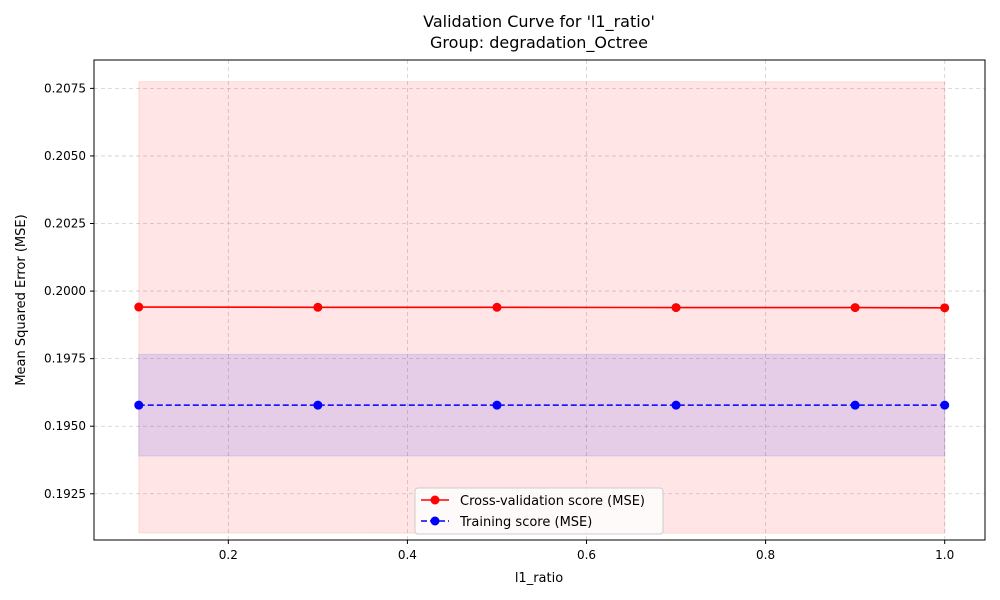 The image size is (1000, 600). Describe the element at coordinates (765, 555) in the screenshot. I see `x-tick-label: 0.8` at that location.